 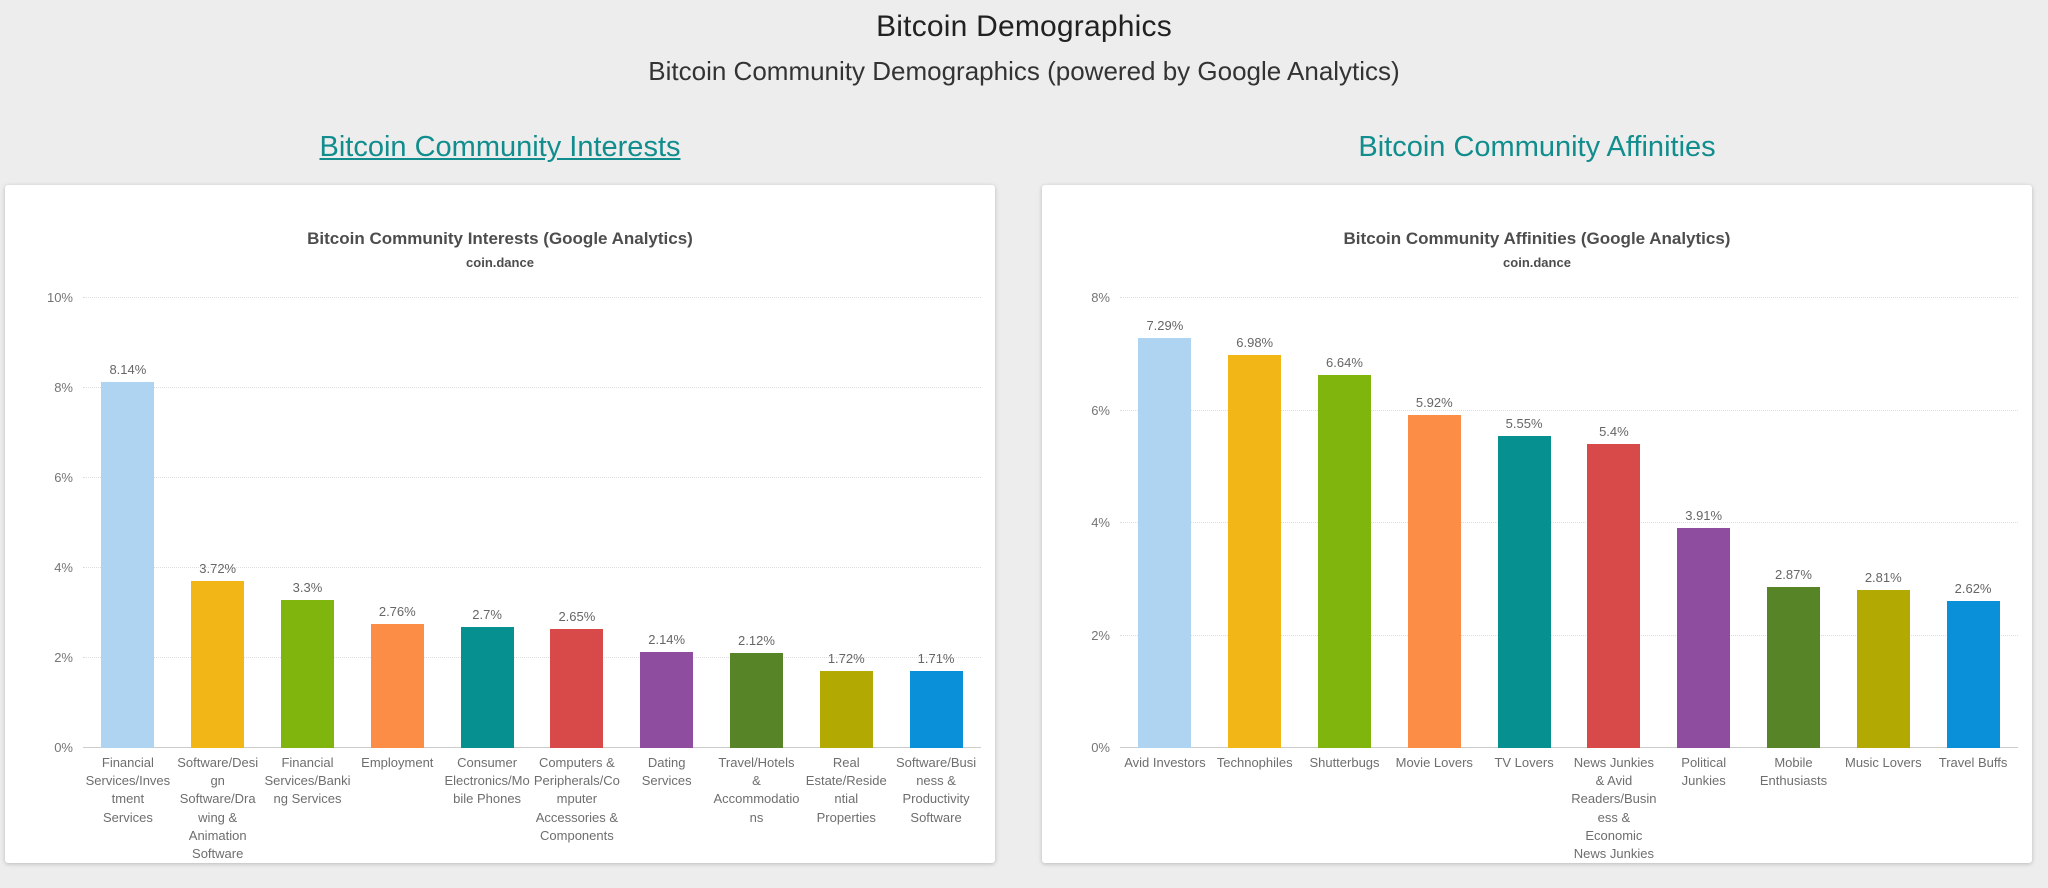 I want to click on x-axis-label: Travel/Hotels & Accommodatio ns, so click(x=756, y=790).